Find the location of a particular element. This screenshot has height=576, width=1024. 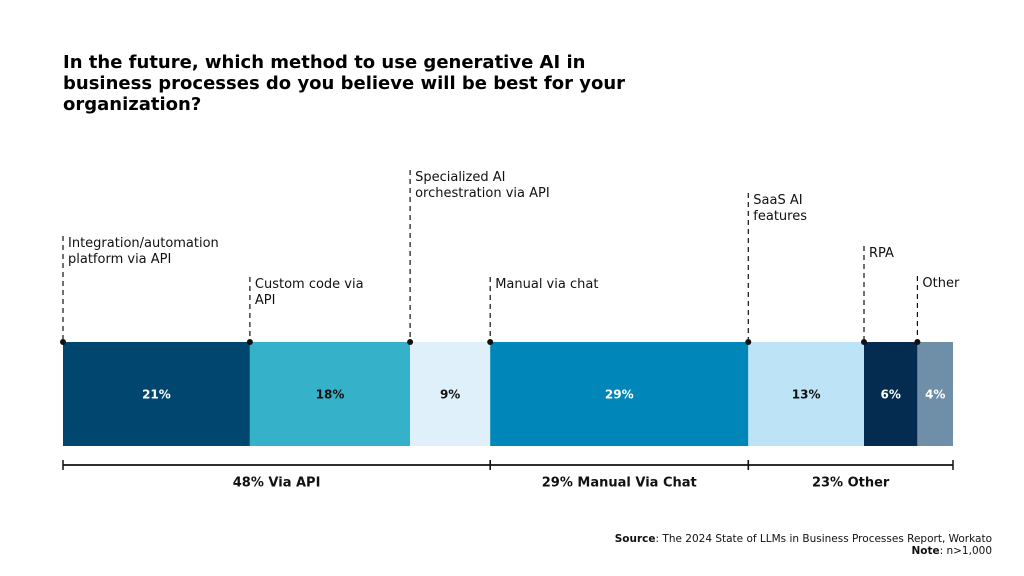

value-label: 9% is located at coordinates (450, 395).